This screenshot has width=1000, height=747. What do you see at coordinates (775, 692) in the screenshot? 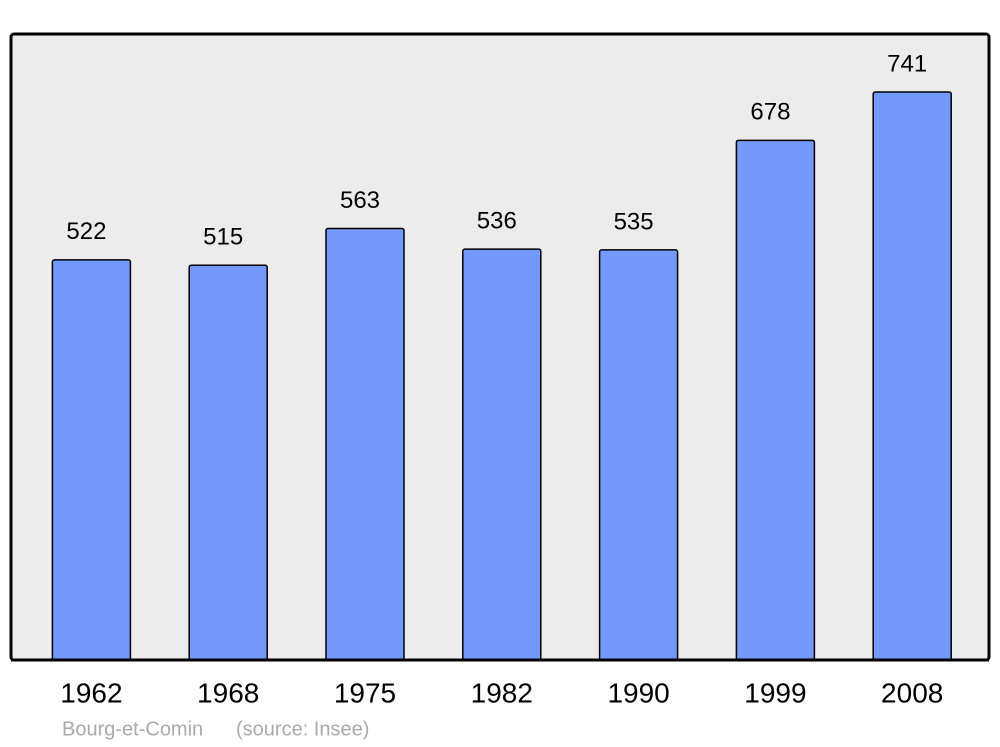
I see `x-tick-label: 1999` at bounding box center [775, 692].